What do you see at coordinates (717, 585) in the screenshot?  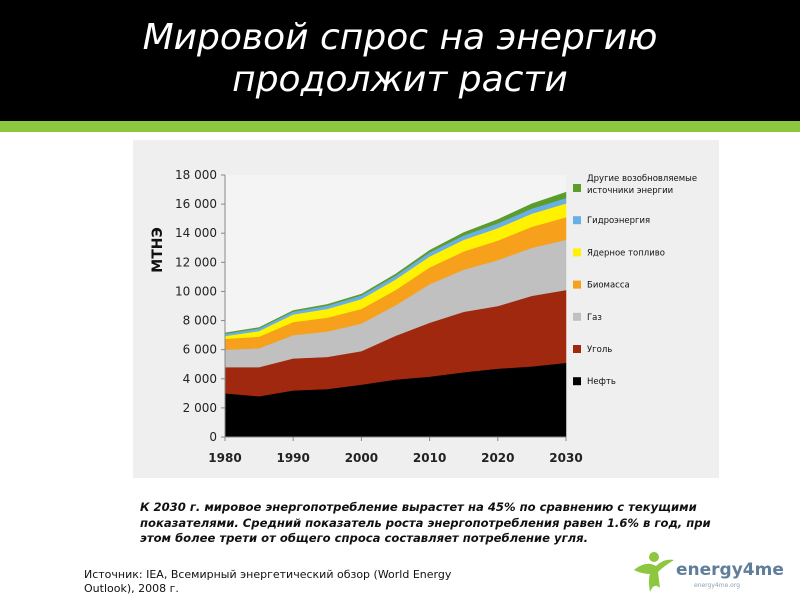 I see `logo-url: energy4me.org` at bounding box center [717, 585].